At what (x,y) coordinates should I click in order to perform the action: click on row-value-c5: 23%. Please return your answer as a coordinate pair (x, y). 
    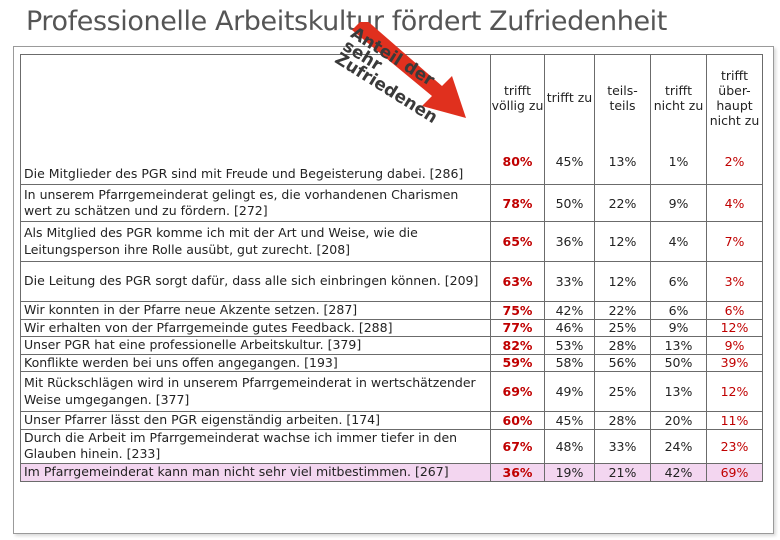
    Looking at the image, I should click on (734, 446).